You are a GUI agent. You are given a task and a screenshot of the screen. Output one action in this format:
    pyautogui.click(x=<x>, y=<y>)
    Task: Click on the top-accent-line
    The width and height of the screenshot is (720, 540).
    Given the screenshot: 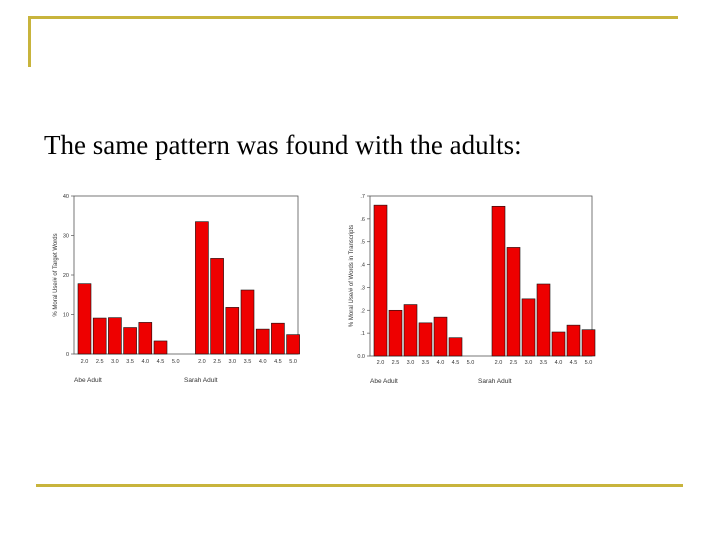 What is the action you would take?
    pyautogui.click(x=353, y=17)
    